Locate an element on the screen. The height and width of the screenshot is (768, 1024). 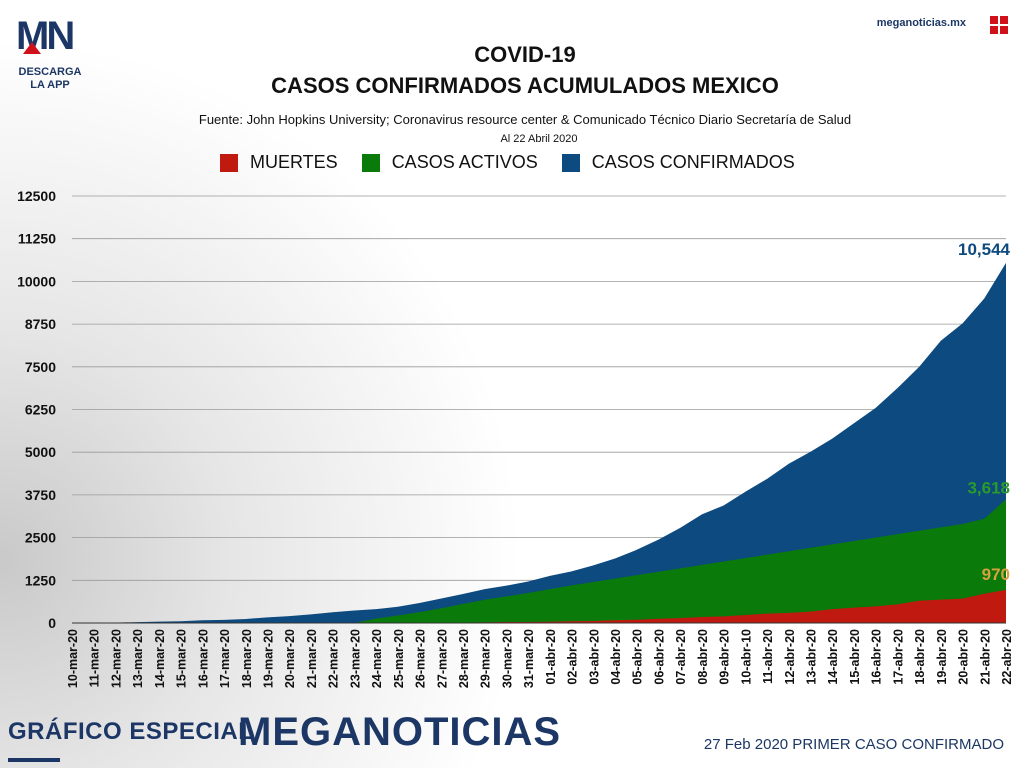
x-tick-label: 27-mar-20 is located at coordinates (442, 658).